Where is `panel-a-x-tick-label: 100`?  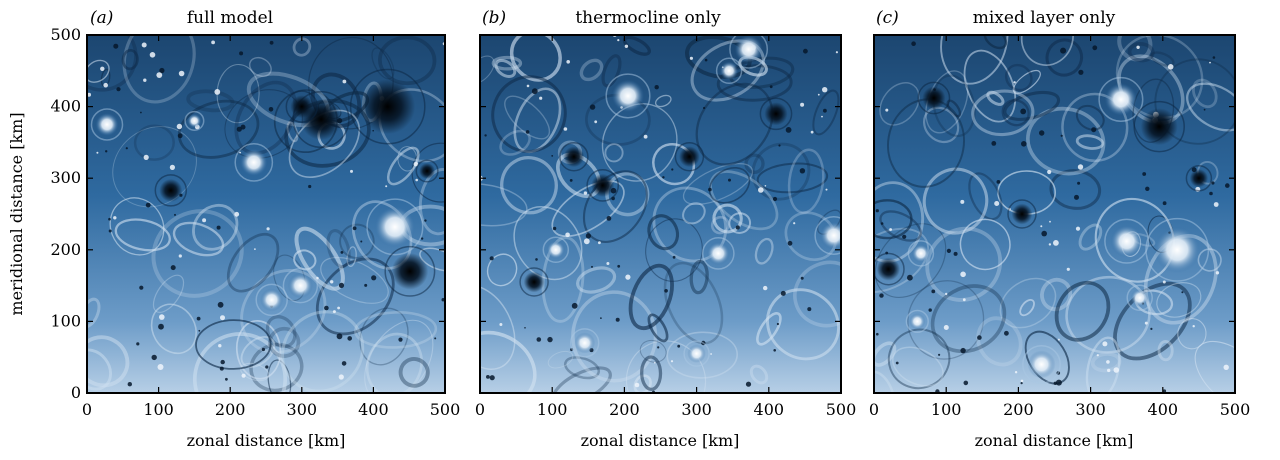
panel-a-x-tick-label: 100 is located at coordinates (158, 409).